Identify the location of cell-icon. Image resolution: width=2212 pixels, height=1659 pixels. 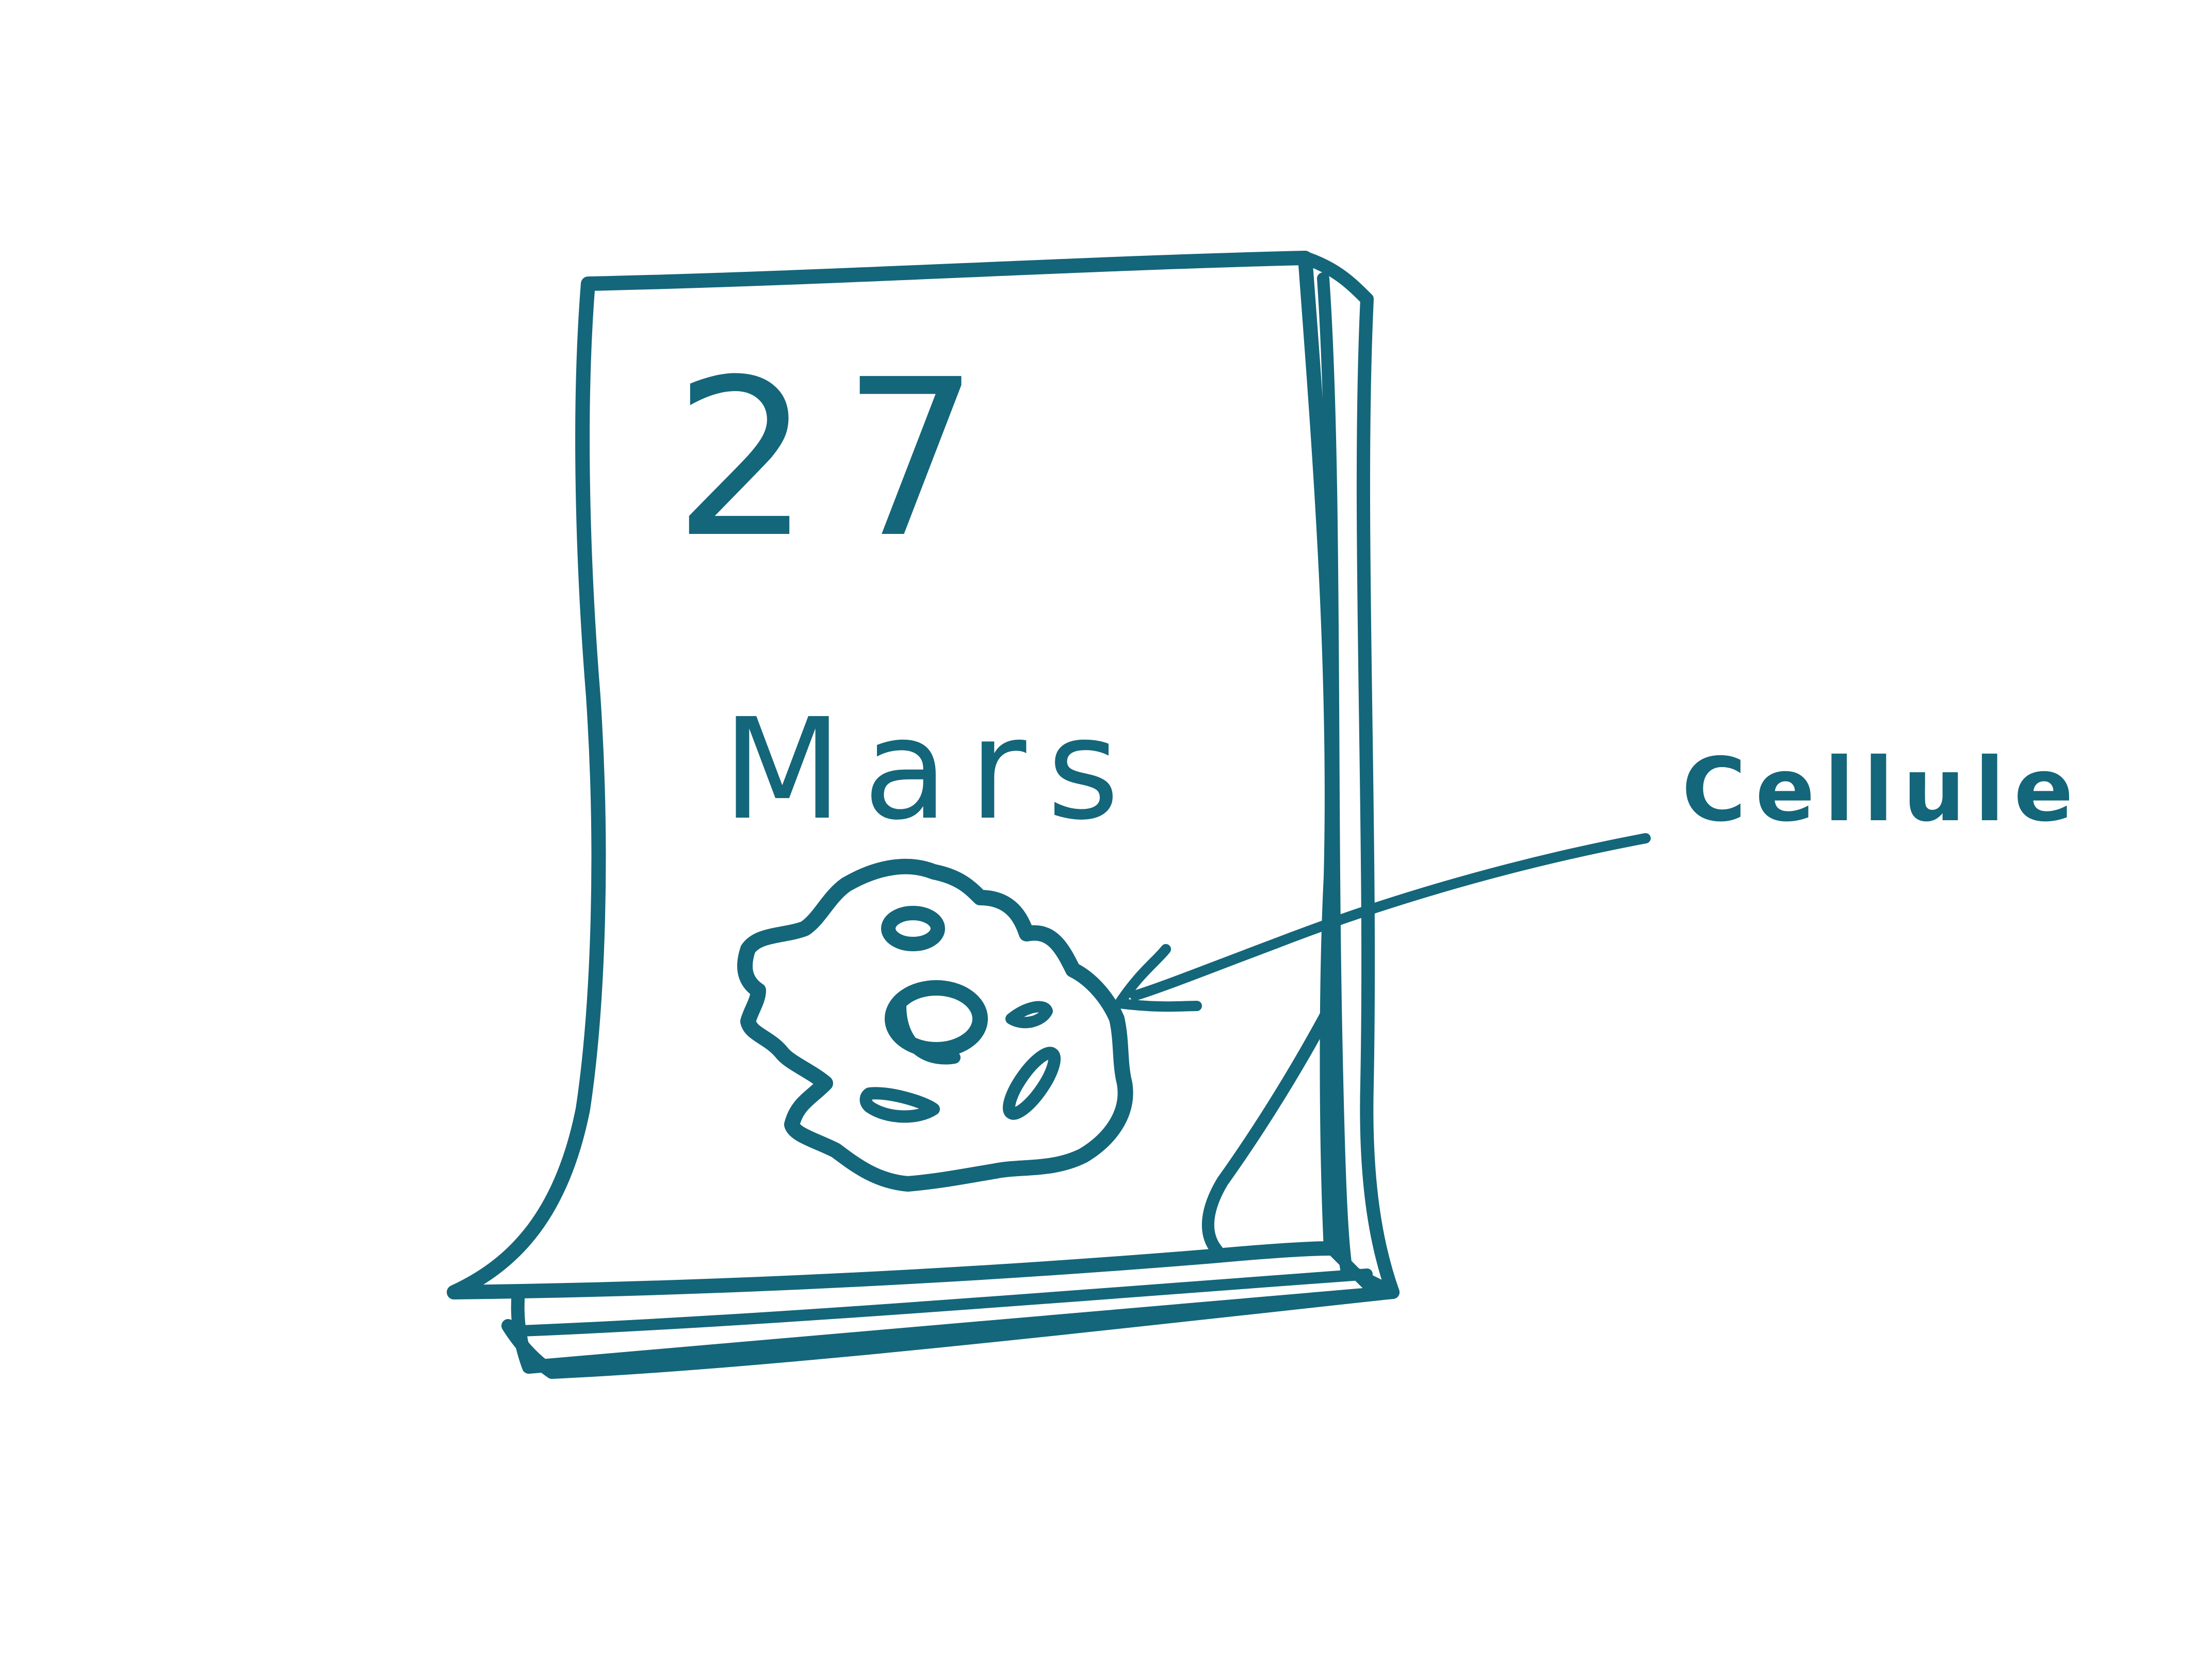
(935, 1025).